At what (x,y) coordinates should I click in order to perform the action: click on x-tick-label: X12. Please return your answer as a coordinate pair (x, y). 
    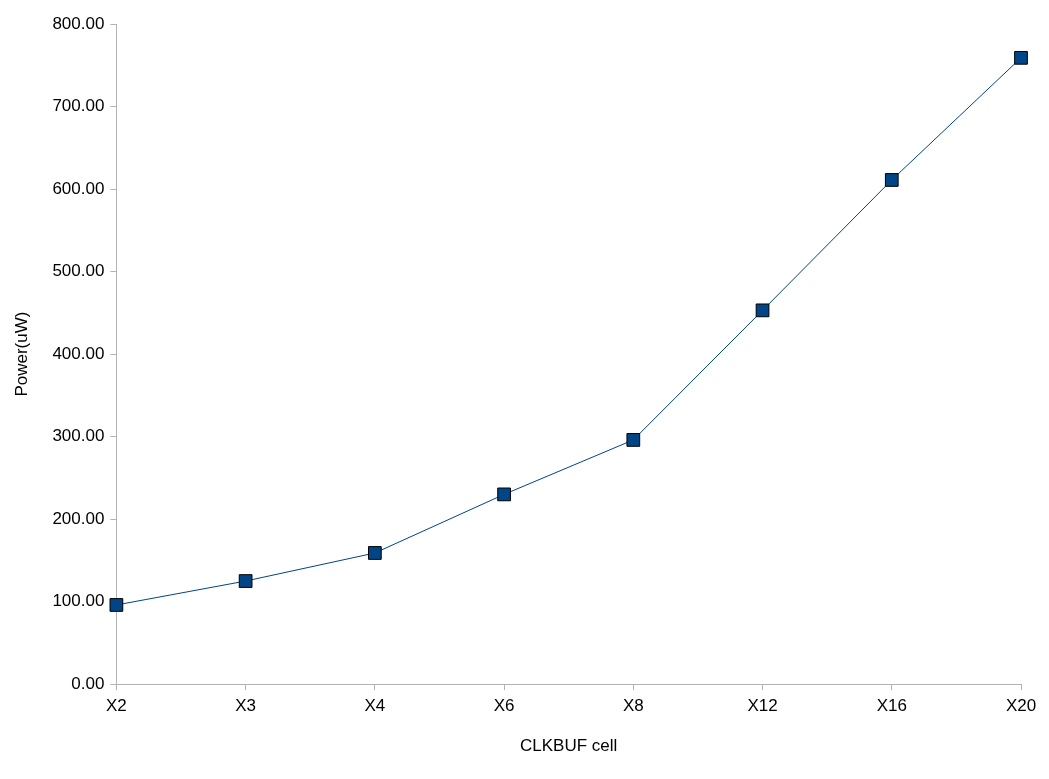
    Looking at the image, I should click on (762, 706).